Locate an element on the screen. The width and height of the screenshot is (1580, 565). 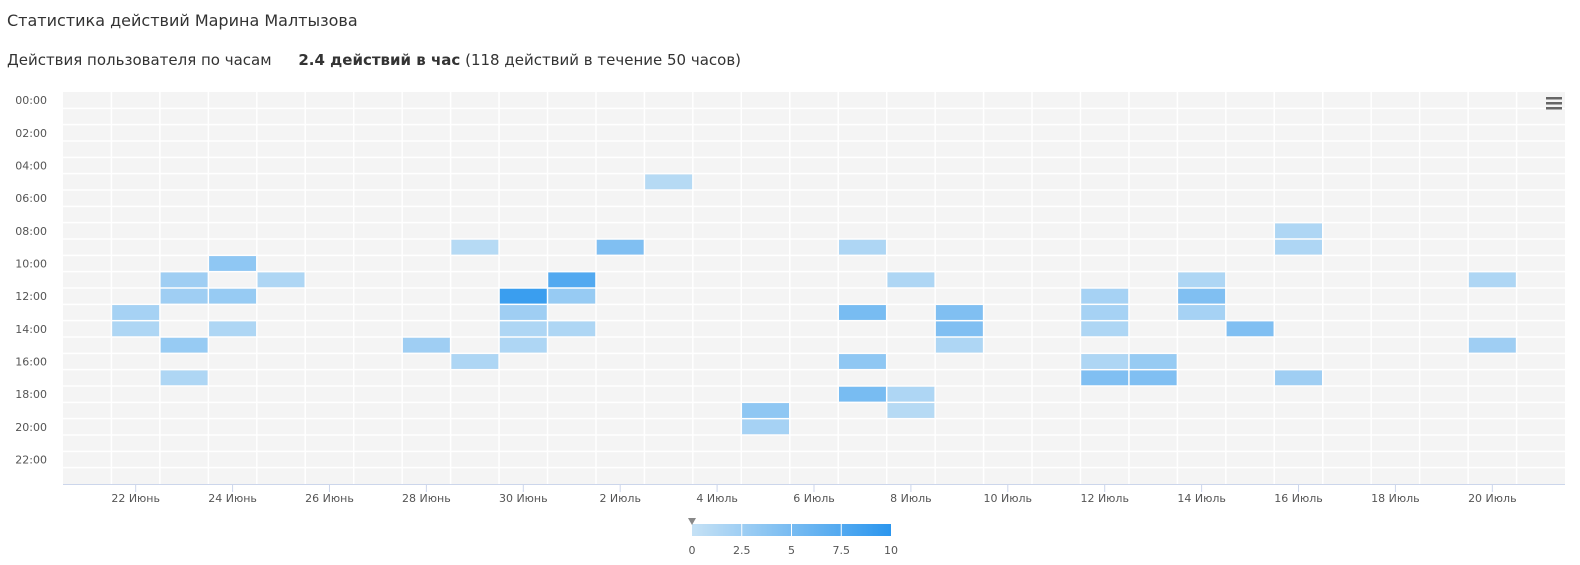
legend-tick-label: 0 is located at coordinates (692, 550).